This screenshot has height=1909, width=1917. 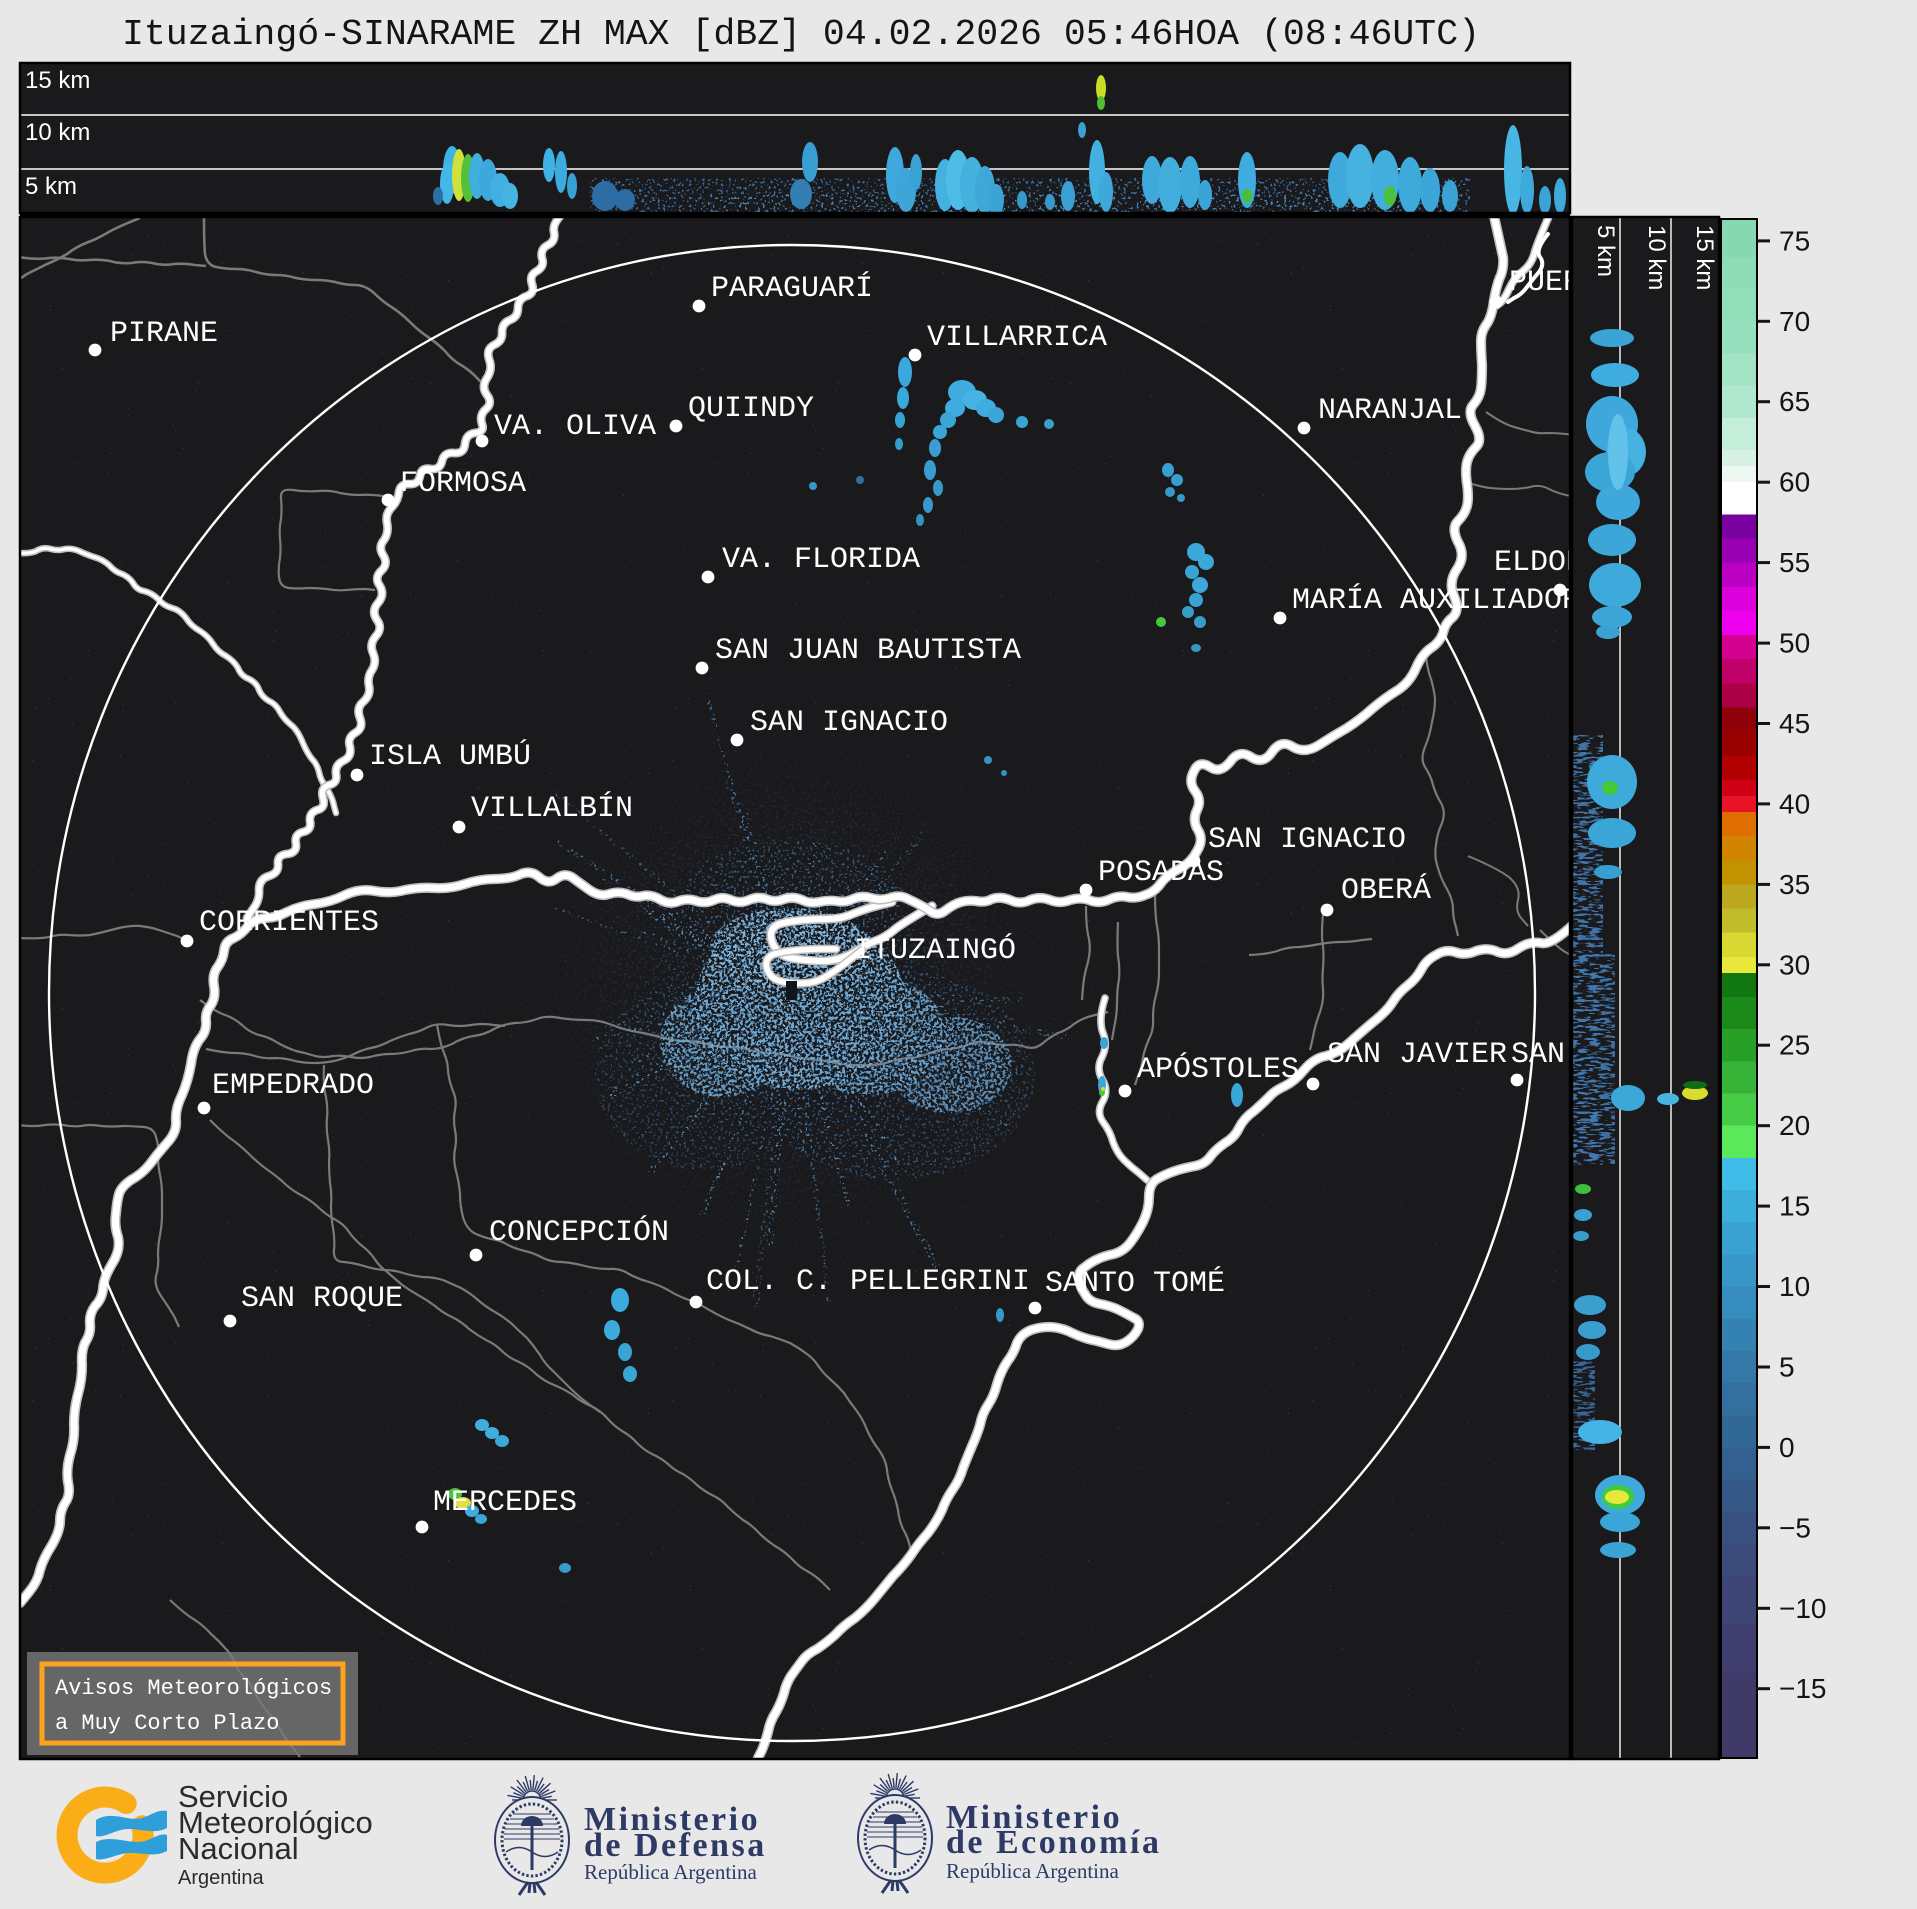 I want to click on svg-text: 40, so click(x=1794, y=803).